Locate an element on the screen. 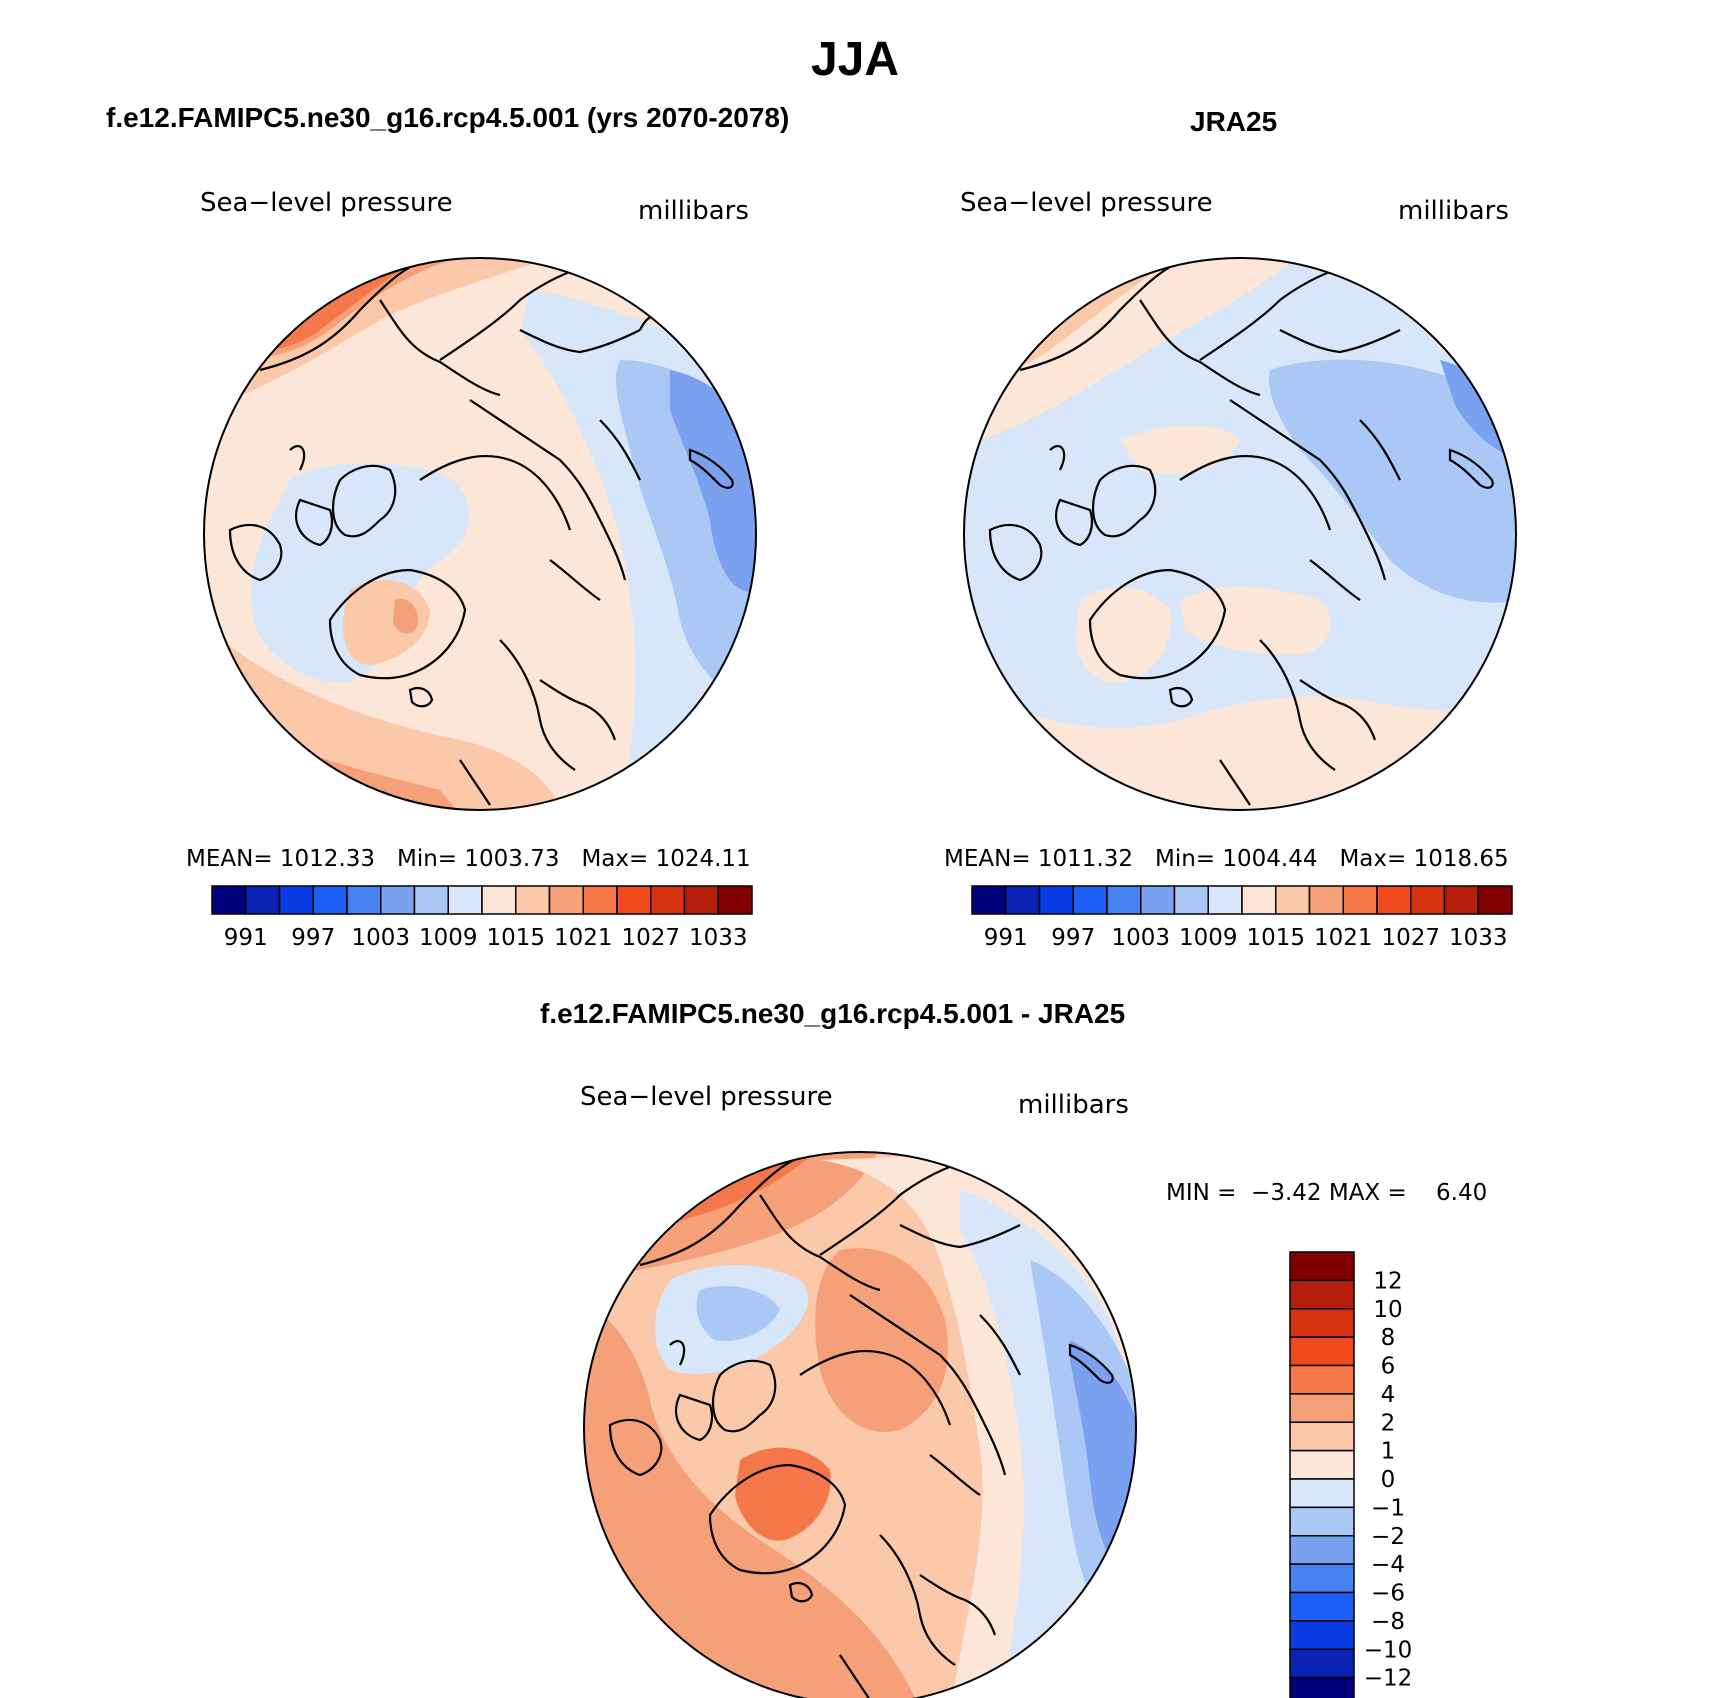  colorbar-tick-label: 1003 is located at coordinates (380, 938).